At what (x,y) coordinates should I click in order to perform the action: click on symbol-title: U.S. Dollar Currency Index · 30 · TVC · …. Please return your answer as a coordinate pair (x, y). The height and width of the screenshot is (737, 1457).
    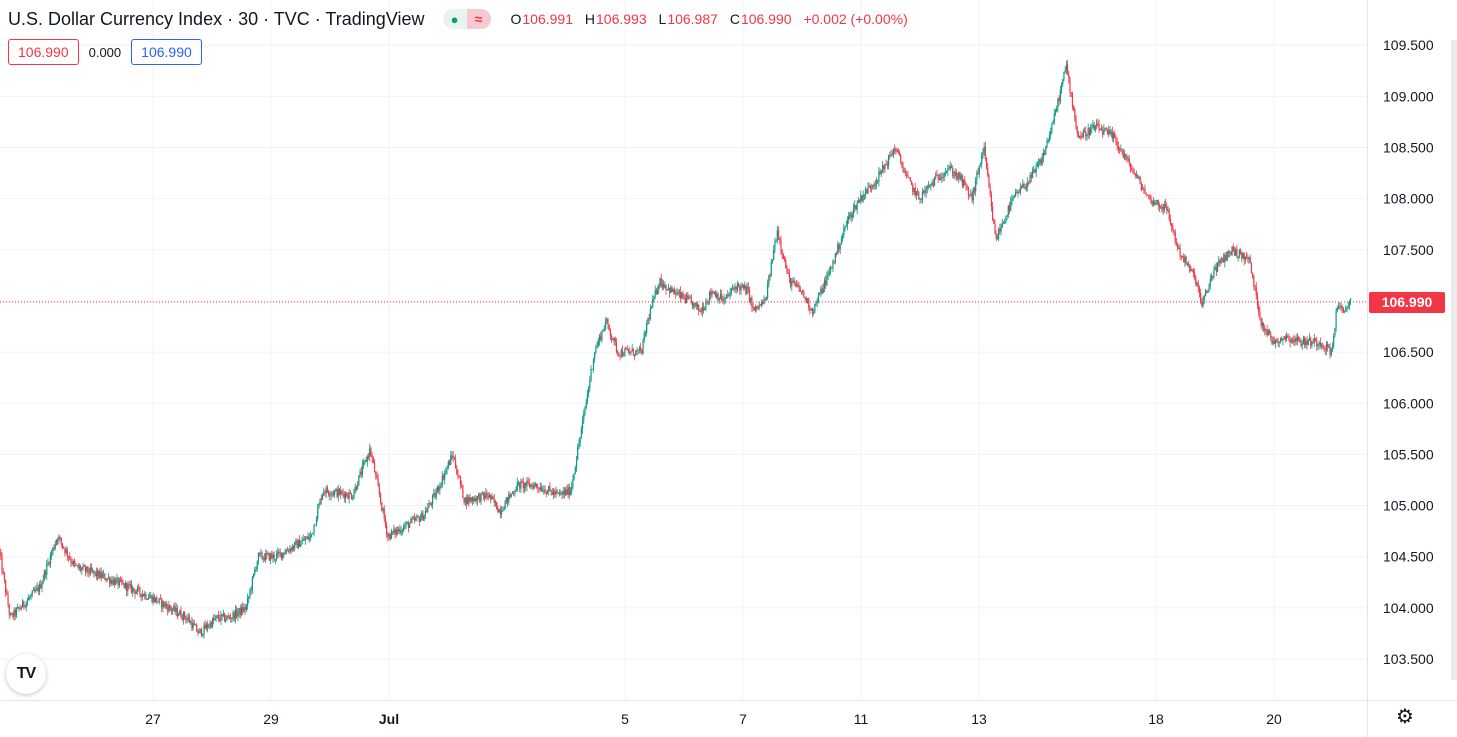
    Looking at the image, I should click on (216, 18).